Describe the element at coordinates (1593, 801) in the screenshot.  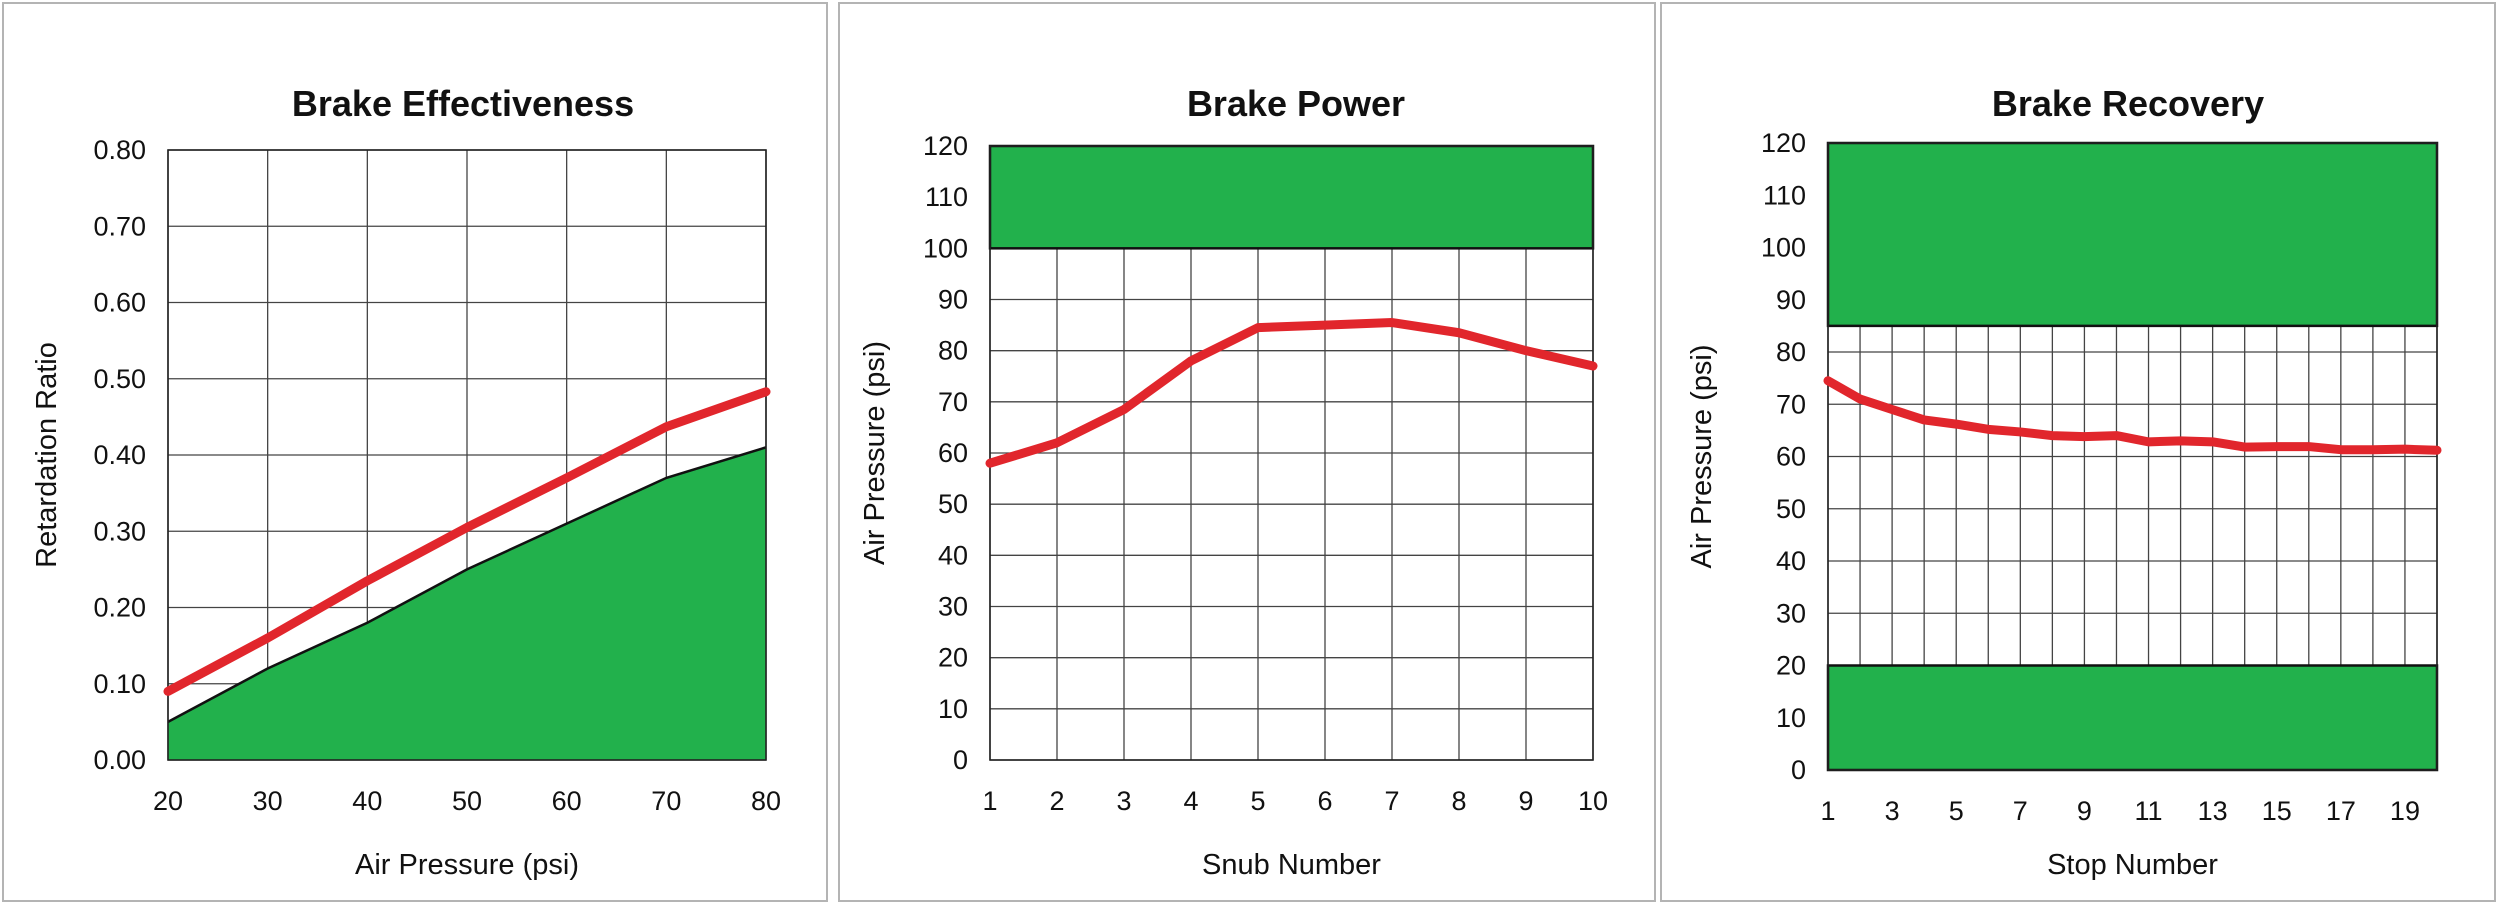
I see `x-tick-label: 10` at that location.